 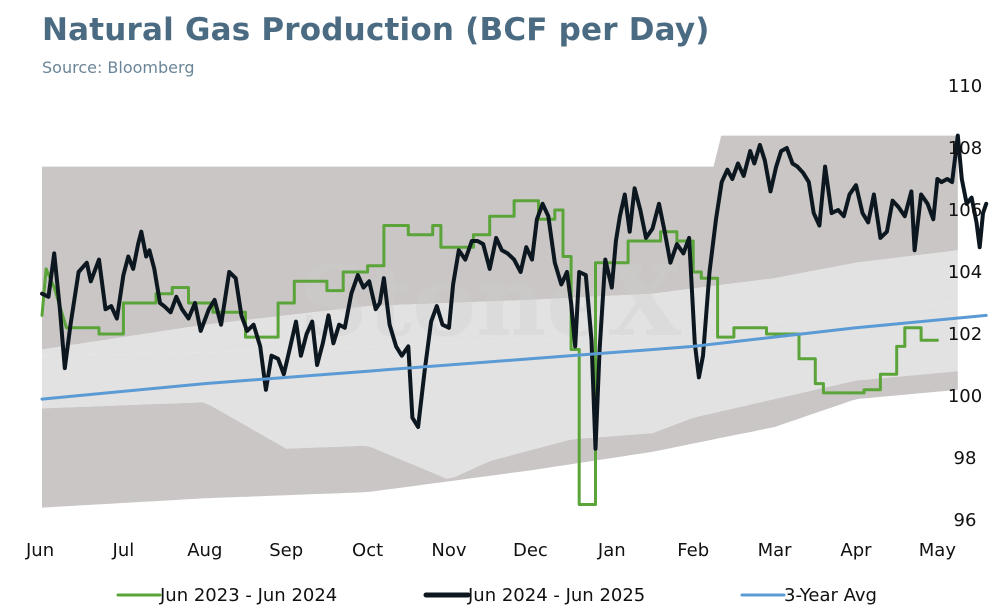 I want to click on legend-label: Jun 2023 - Jun 2024, so click(x=248, y=595).